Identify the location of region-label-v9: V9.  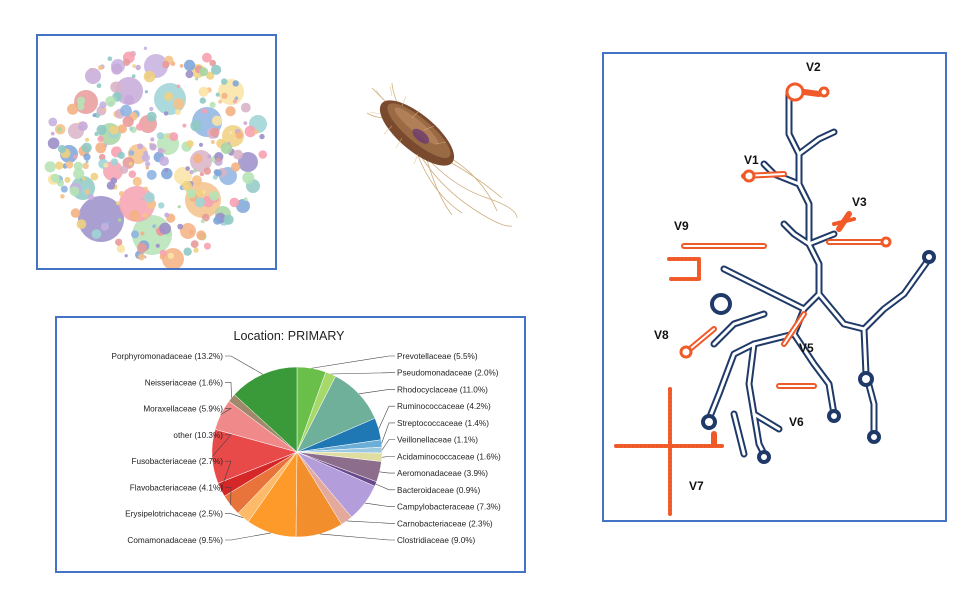
(681, 226).